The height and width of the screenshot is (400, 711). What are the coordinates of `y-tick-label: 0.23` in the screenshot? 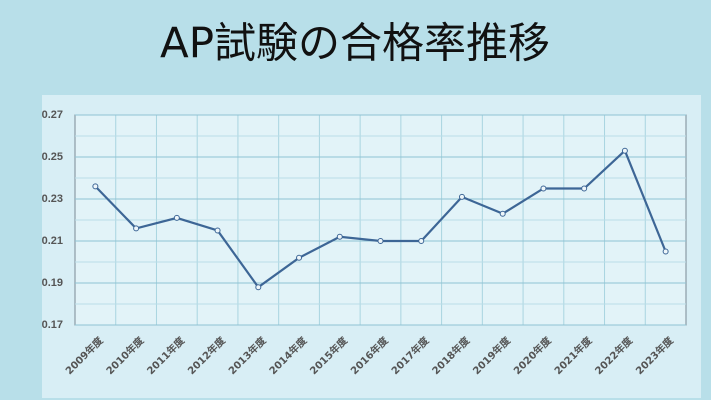 It's located at (52, 199).